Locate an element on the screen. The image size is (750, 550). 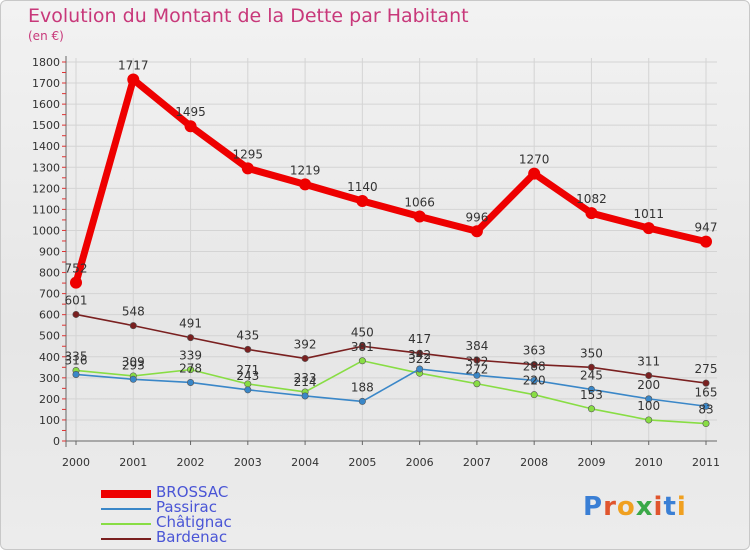
proxiti-logo: Proxiti is located at coordinates (635, 507).